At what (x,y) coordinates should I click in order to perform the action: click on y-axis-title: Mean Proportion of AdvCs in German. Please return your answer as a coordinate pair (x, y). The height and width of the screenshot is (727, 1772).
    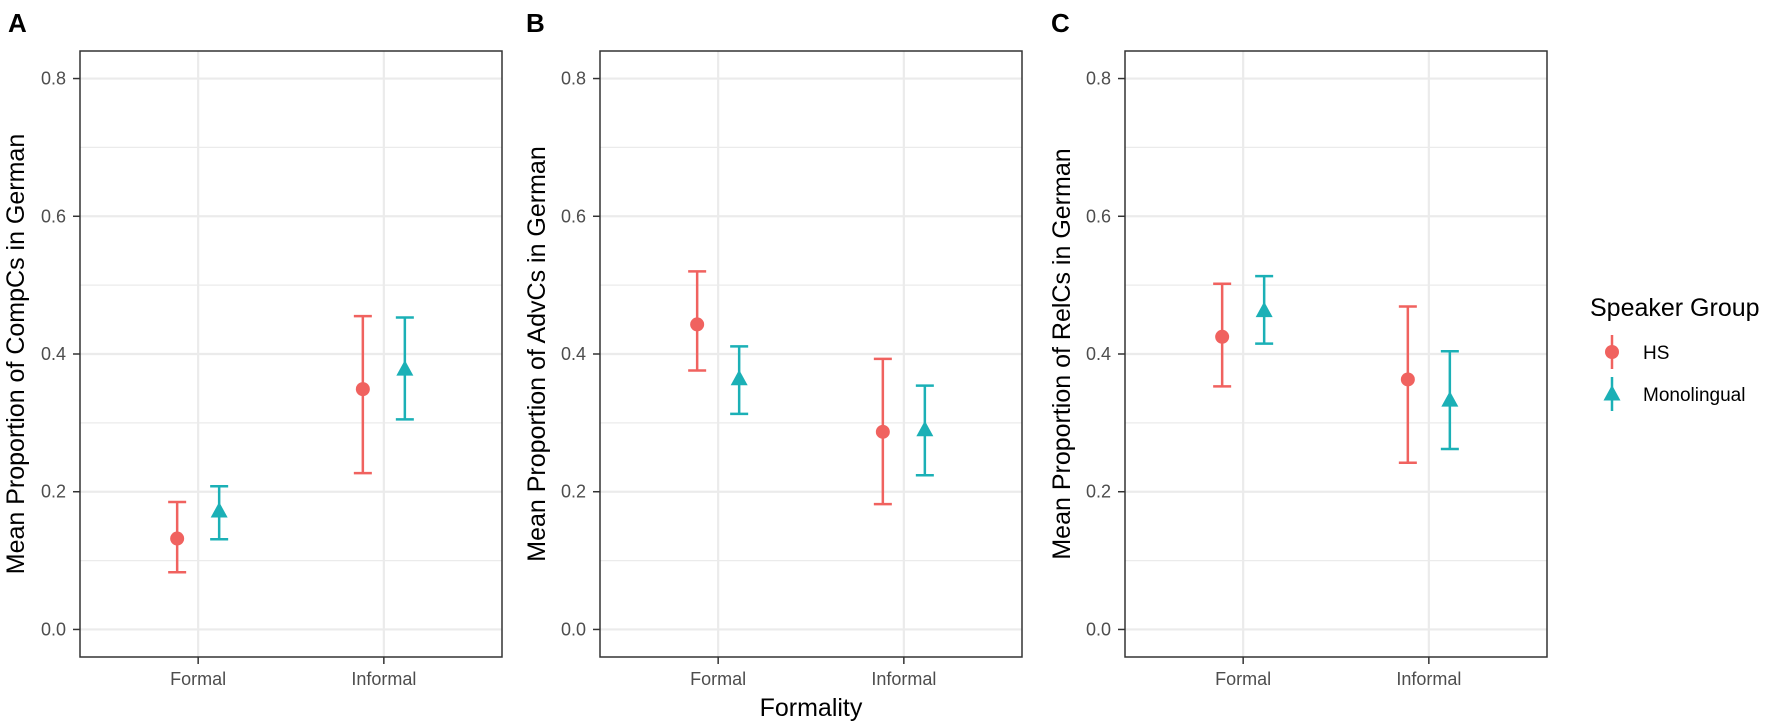
    Looking at the image, I should click on (537, 353).